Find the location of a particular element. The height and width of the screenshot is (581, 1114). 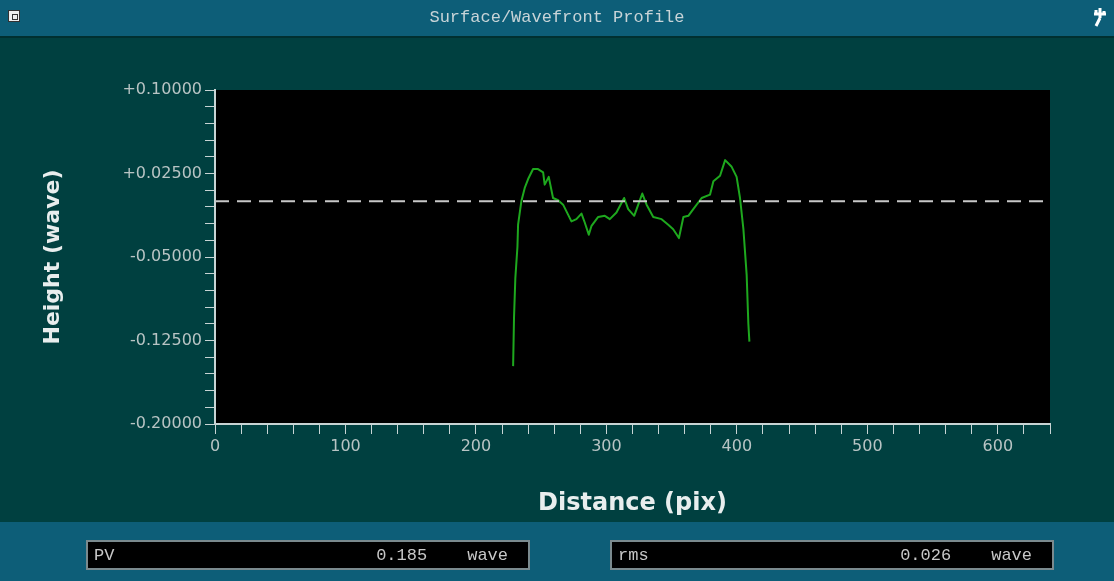

y-axis-title: Height (wave) is located at coordinates (51, 257).